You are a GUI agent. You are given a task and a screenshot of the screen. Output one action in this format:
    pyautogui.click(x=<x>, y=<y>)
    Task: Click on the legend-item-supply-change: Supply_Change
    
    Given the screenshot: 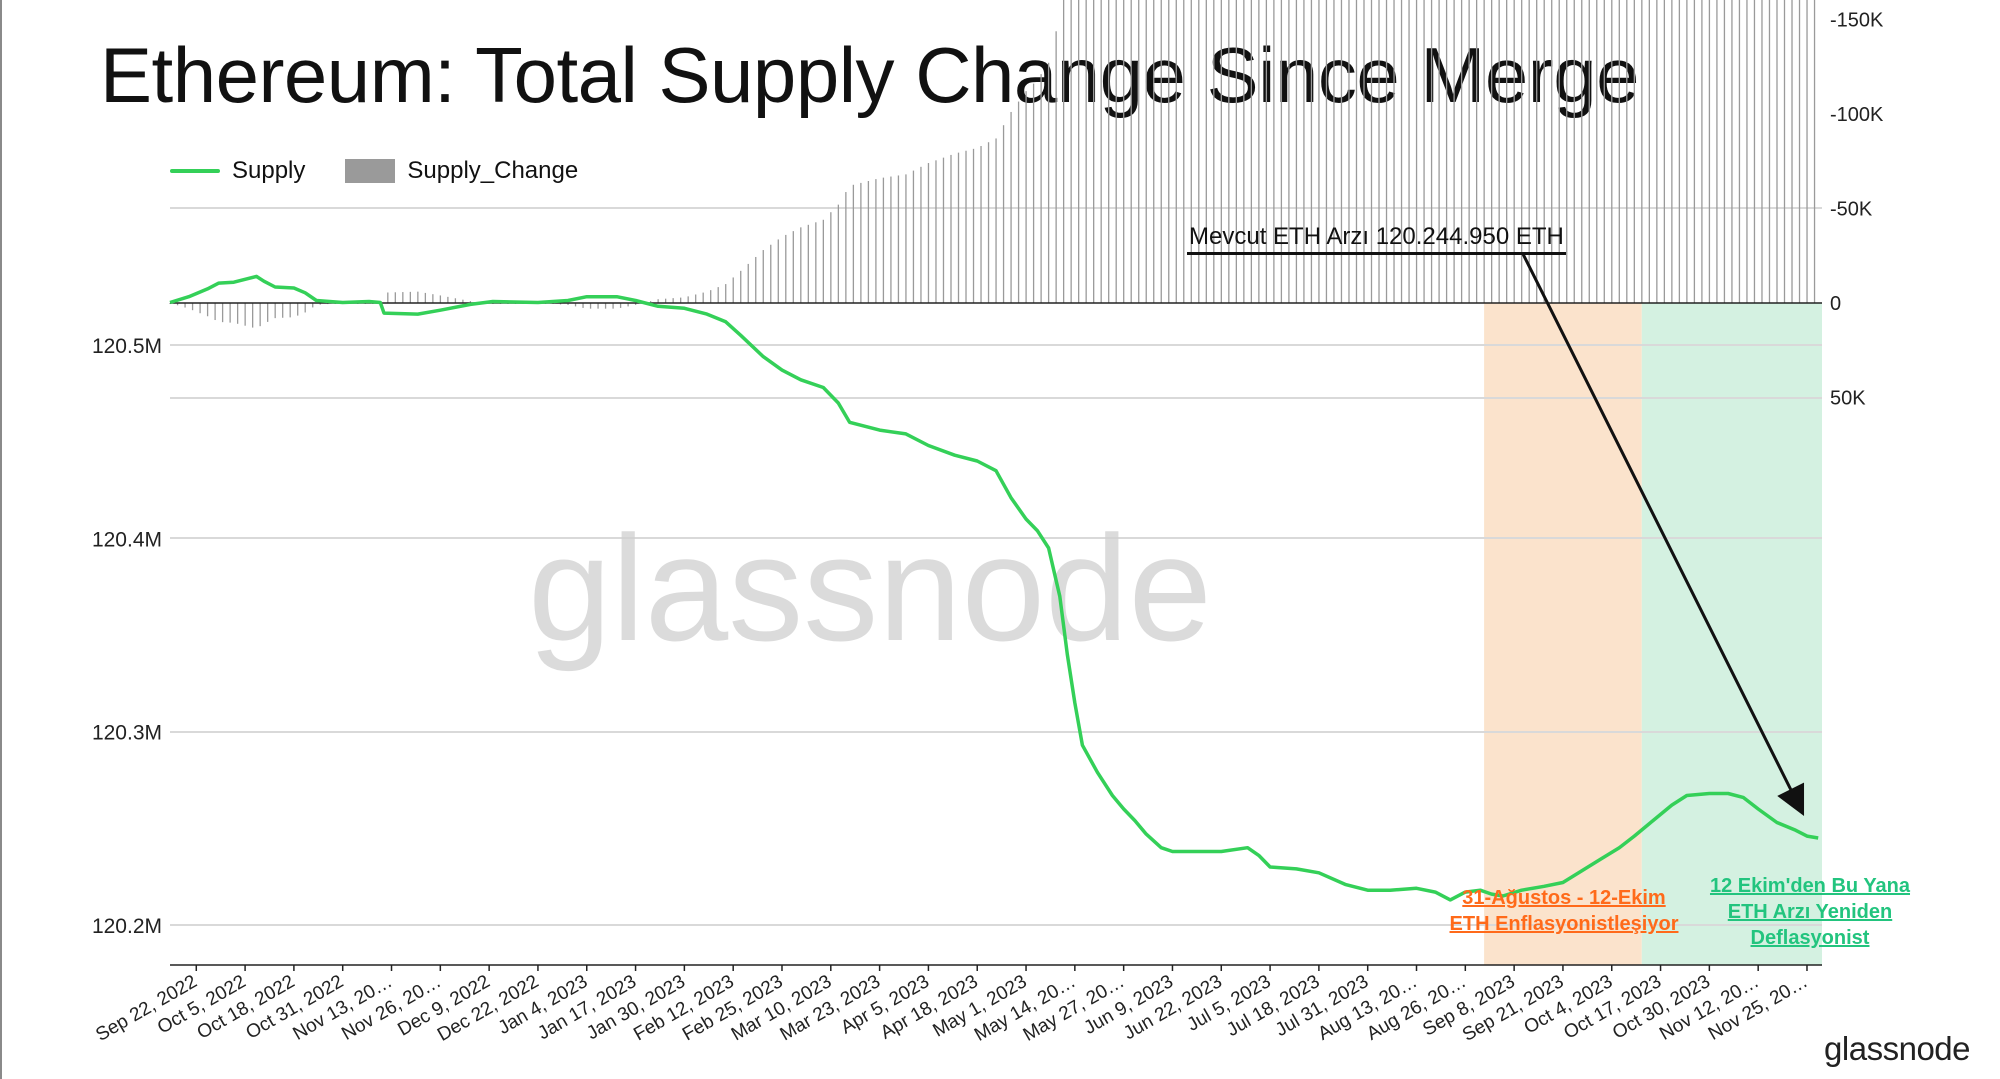 What is the action you would take?
    pyautogui.click(x=461, y=171)
    